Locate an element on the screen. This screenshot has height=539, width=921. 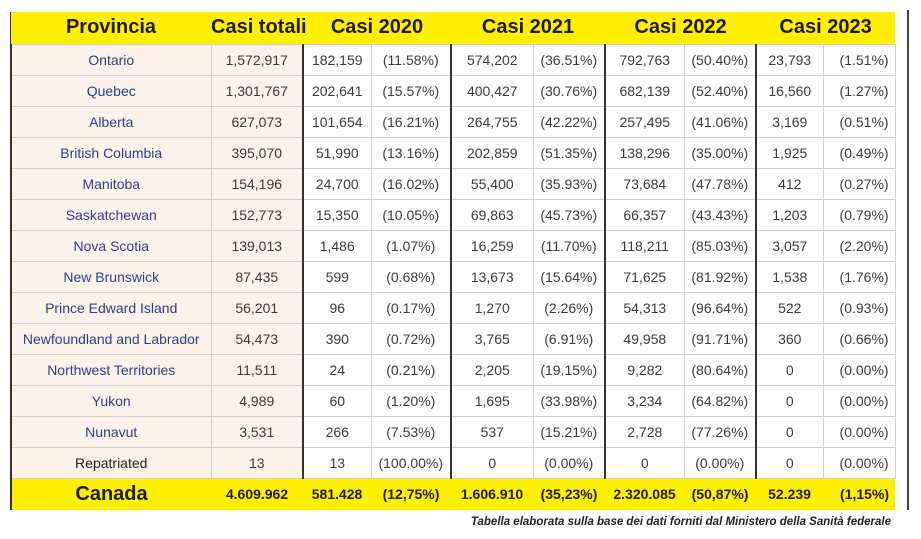
cell-pct-2023: (1.76%) is located at coordinates (859, 276).